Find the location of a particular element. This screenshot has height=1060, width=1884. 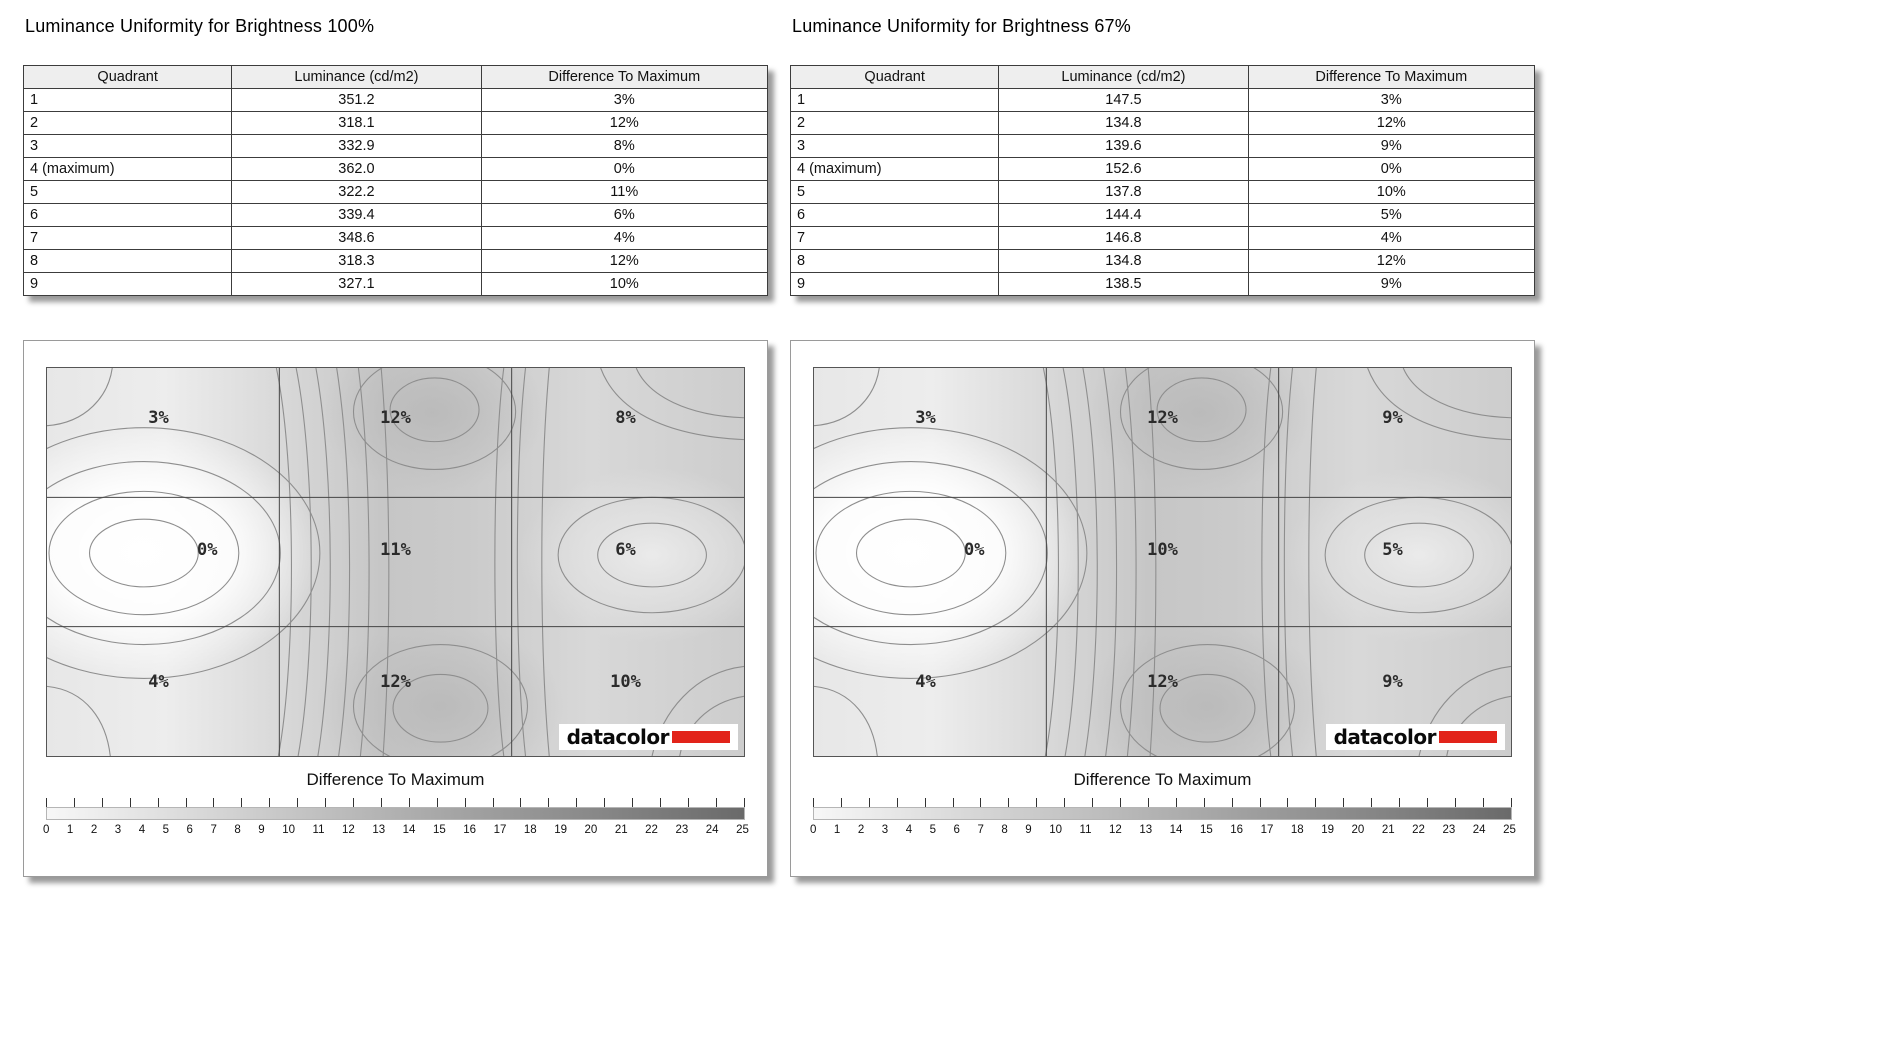

cell-luminance: 332.9 is located at coordinates (356, 146).